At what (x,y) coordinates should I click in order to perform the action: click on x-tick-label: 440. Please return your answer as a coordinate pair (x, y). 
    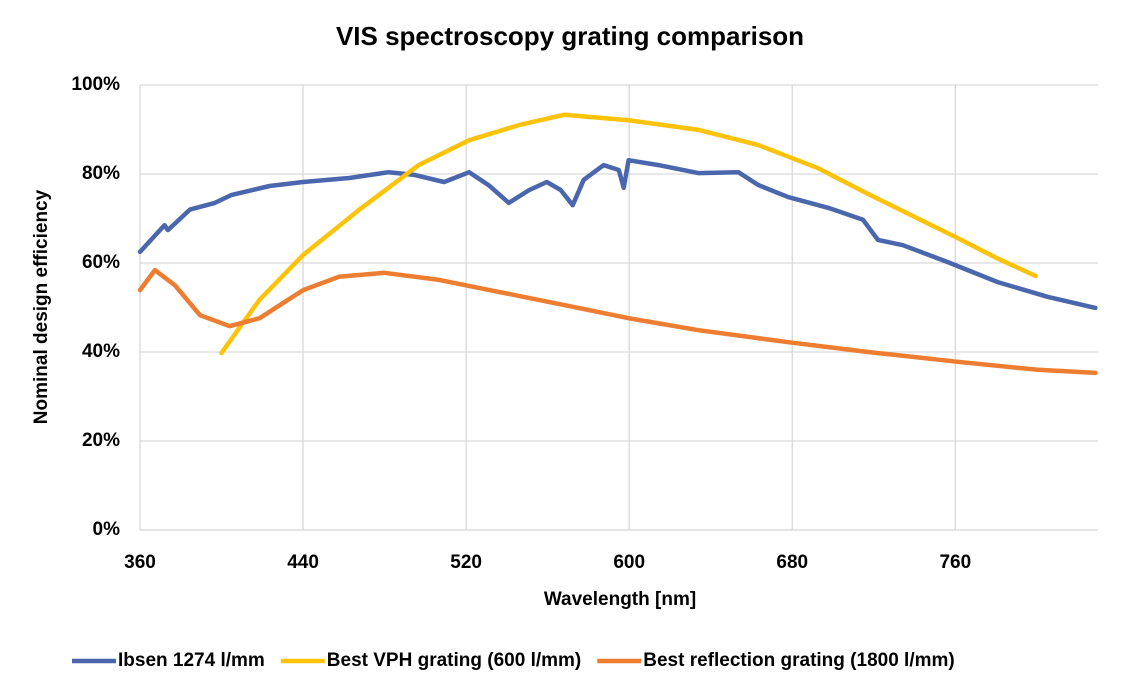
    Looking at the image, I should click on (303, 562).